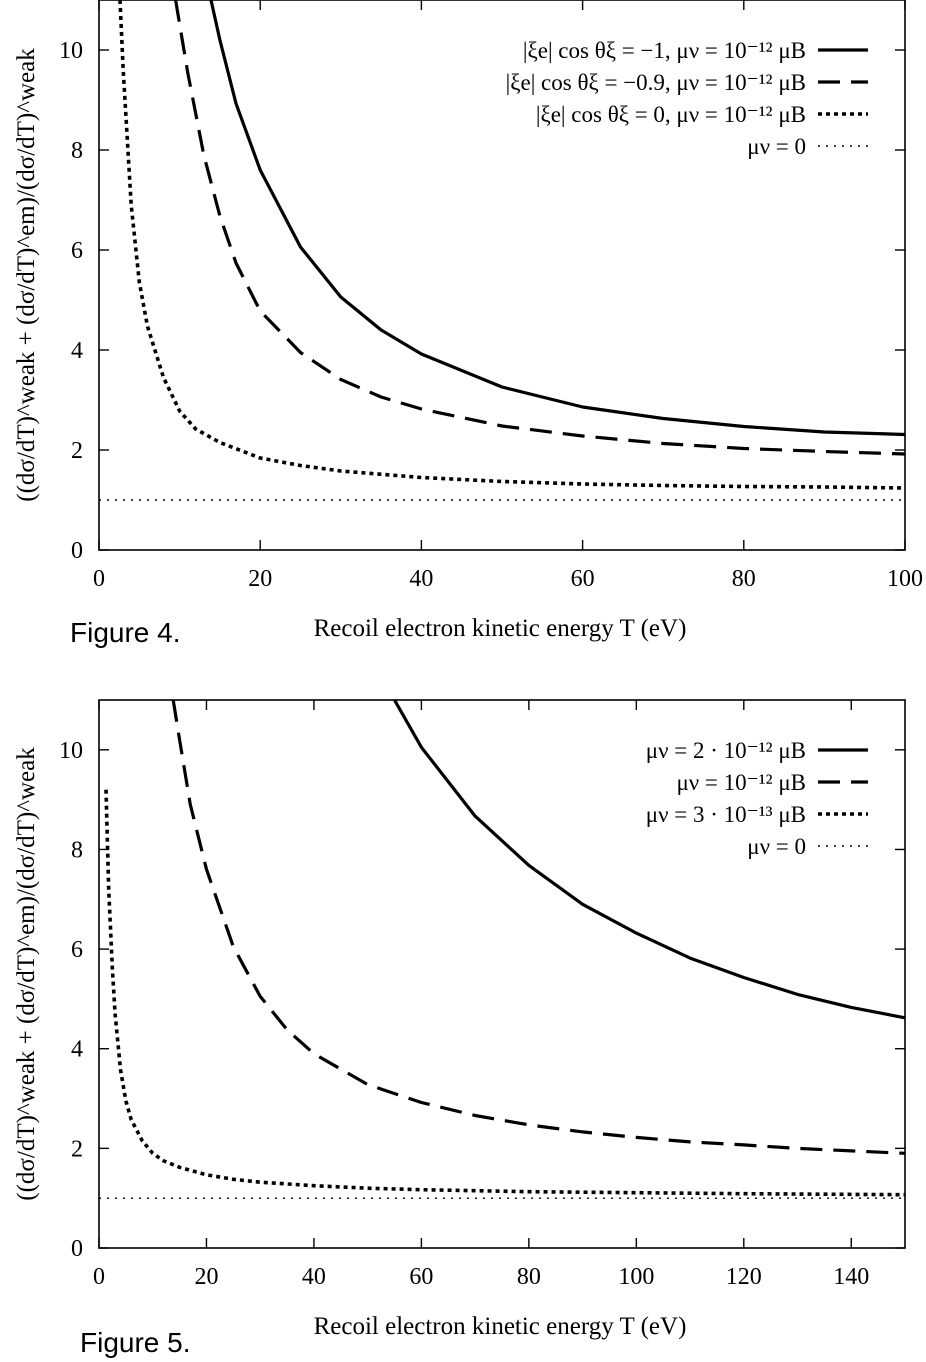  Describe the element at coordinates (500, 1326) in the screenshot. I see `fig5-x-axis-label: Recoil electron kinetic energy T (eV)` at that location.